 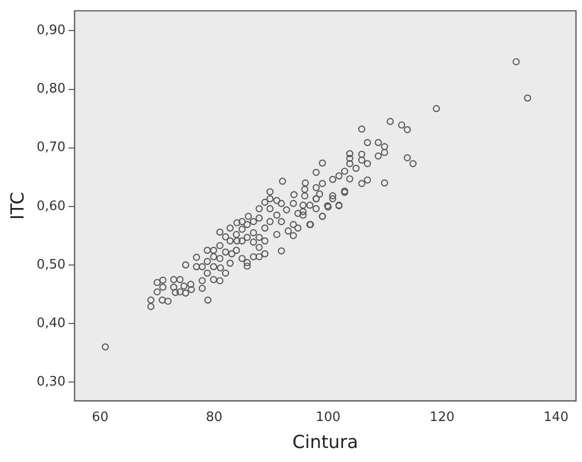 I want to click on y-tick-label: 0,70, so click(x=51, y=148).